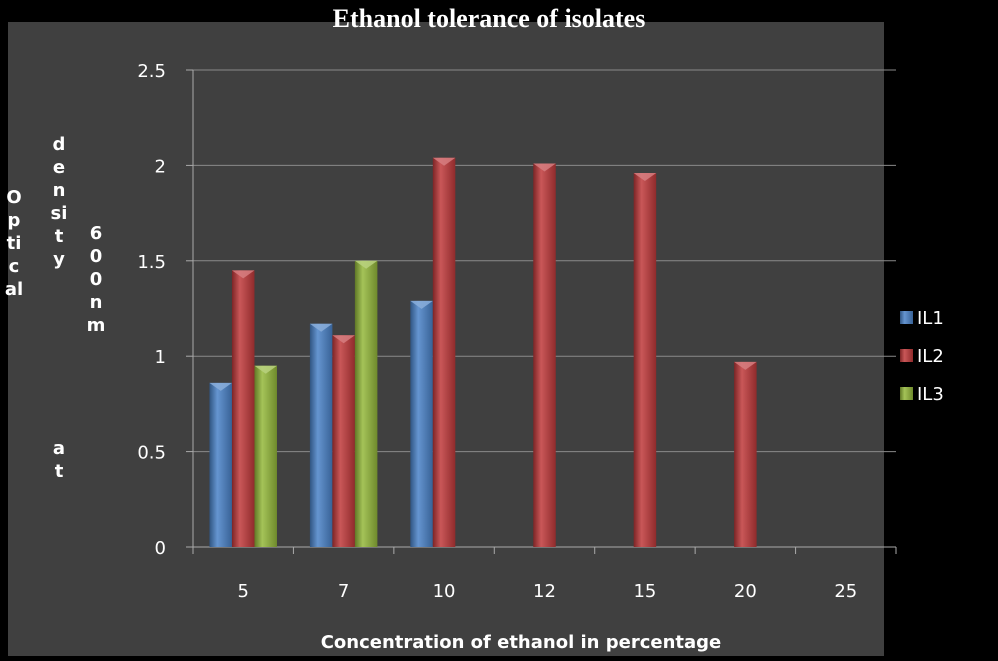 This screenshot has width=998, height=661. I want to click on y-tick-label: 0, so click(160, 548).